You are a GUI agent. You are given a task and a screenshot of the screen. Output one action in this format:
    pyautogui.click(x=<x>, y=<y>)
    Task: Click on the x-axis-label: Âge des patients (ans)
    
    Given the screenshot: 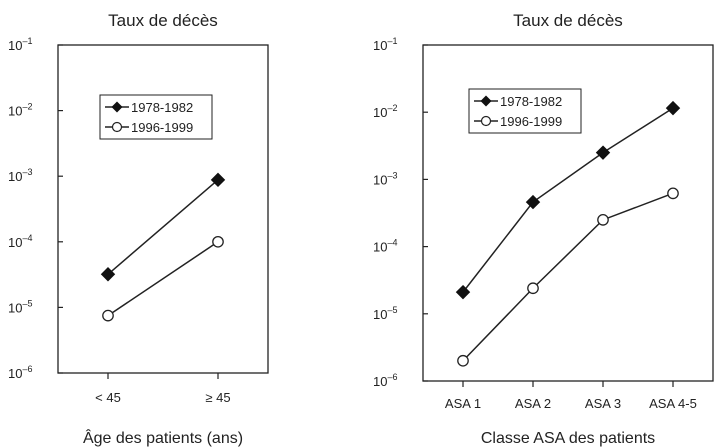 What is the action you would take?
    pyautogui.click(x=163, y=437)
    